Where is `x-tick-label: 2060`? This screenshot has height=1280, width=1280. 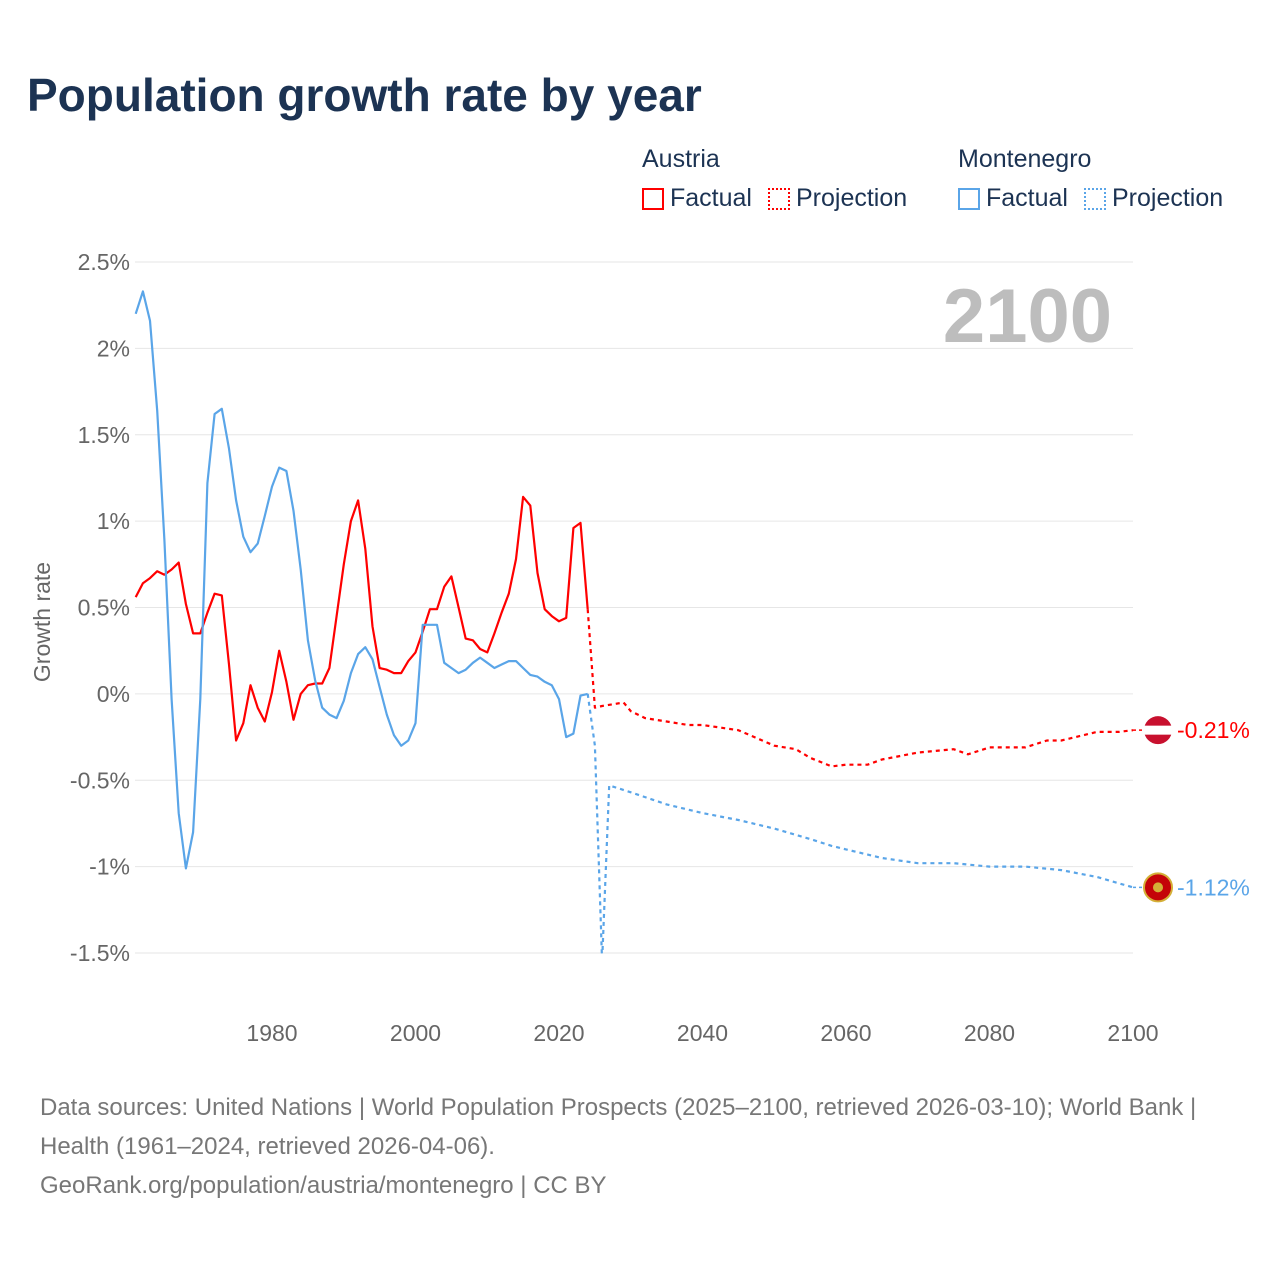
x-tick-label: 2060 is located at coordinates (845, 1033).